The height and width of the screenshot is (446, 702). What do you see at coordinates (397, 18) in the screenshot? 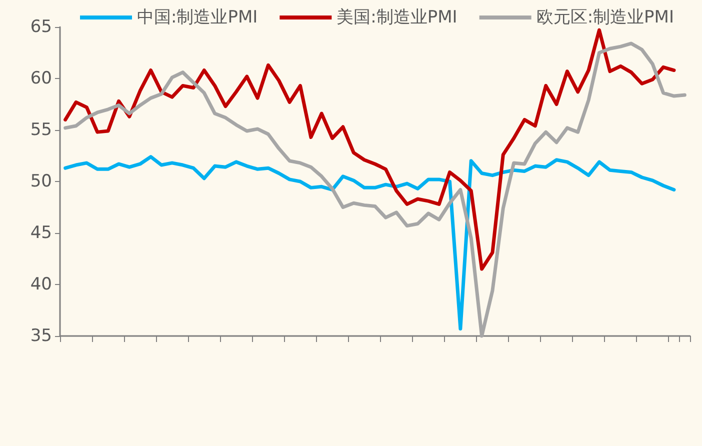
I see `legend-label: 美国:制造业PMI` at bounding box center [397, 18].